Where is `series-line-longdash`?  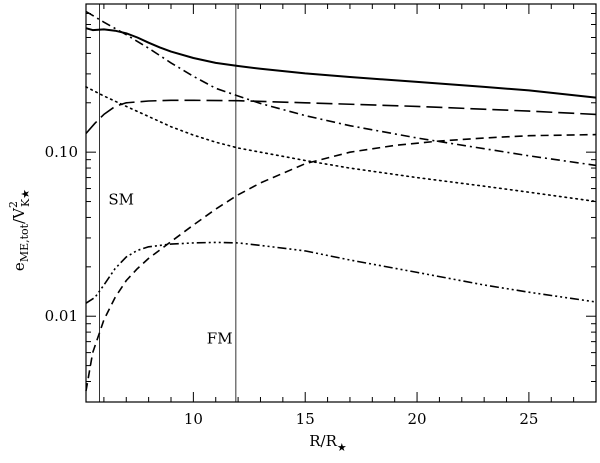
series-line-longdash is located at coordinates (341, 117).